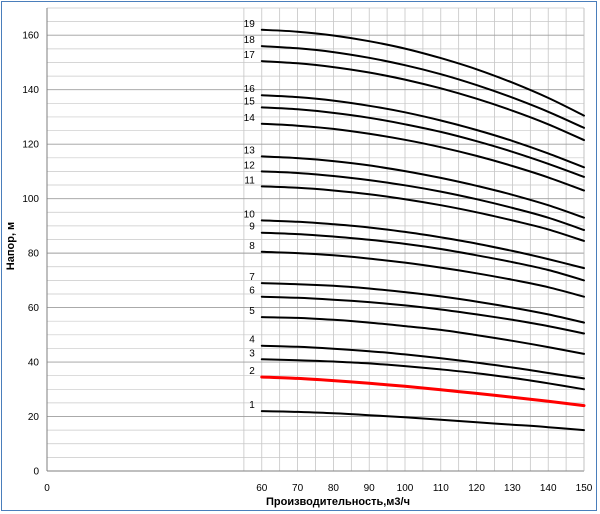 The height and width of the screenshot is (514, 600). Describe the element at coordinates (11, 246) in the screenshot. I see `y-axis-title: Напор, м` at that location.